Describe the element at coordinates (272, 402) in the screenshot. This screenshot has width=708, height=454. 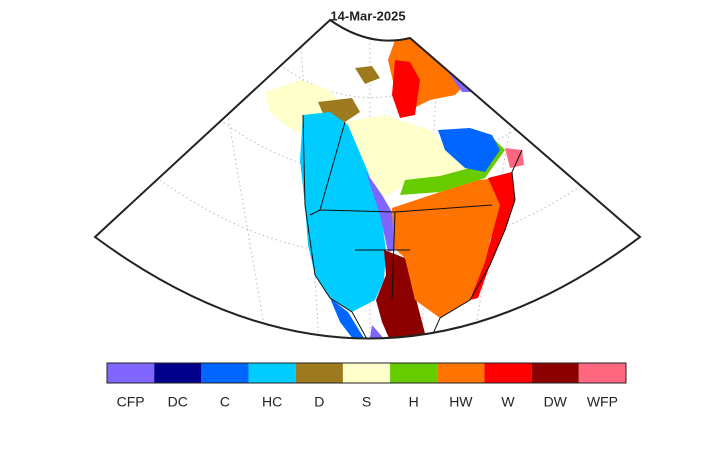
I see `colorbar-label: HC` at that location.